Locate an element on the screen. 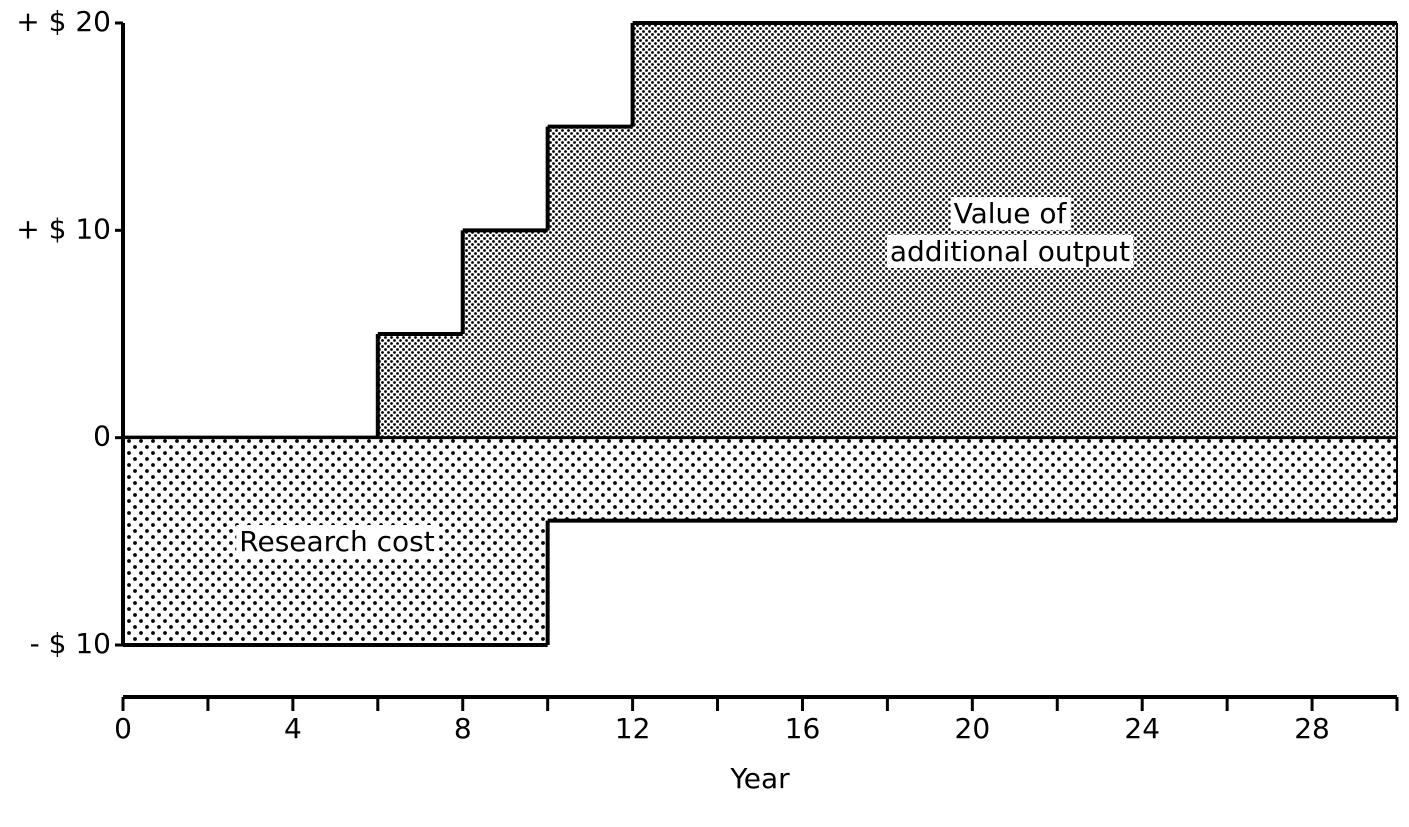 The image size is (1409, 827). area-label: Value of is located at coordinates (1011, 213).